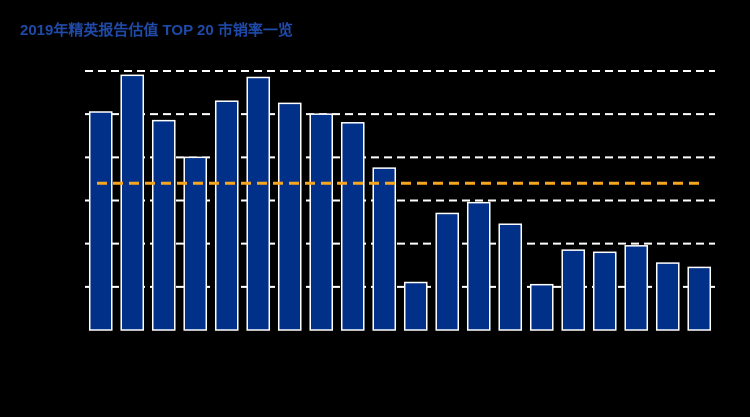  What do you see at coordinates (156, 30) in the screenshot?
I see `chart-title: 2019年精英报告估值 TOP 20 市销率一览` at bounding box center [156, 30].